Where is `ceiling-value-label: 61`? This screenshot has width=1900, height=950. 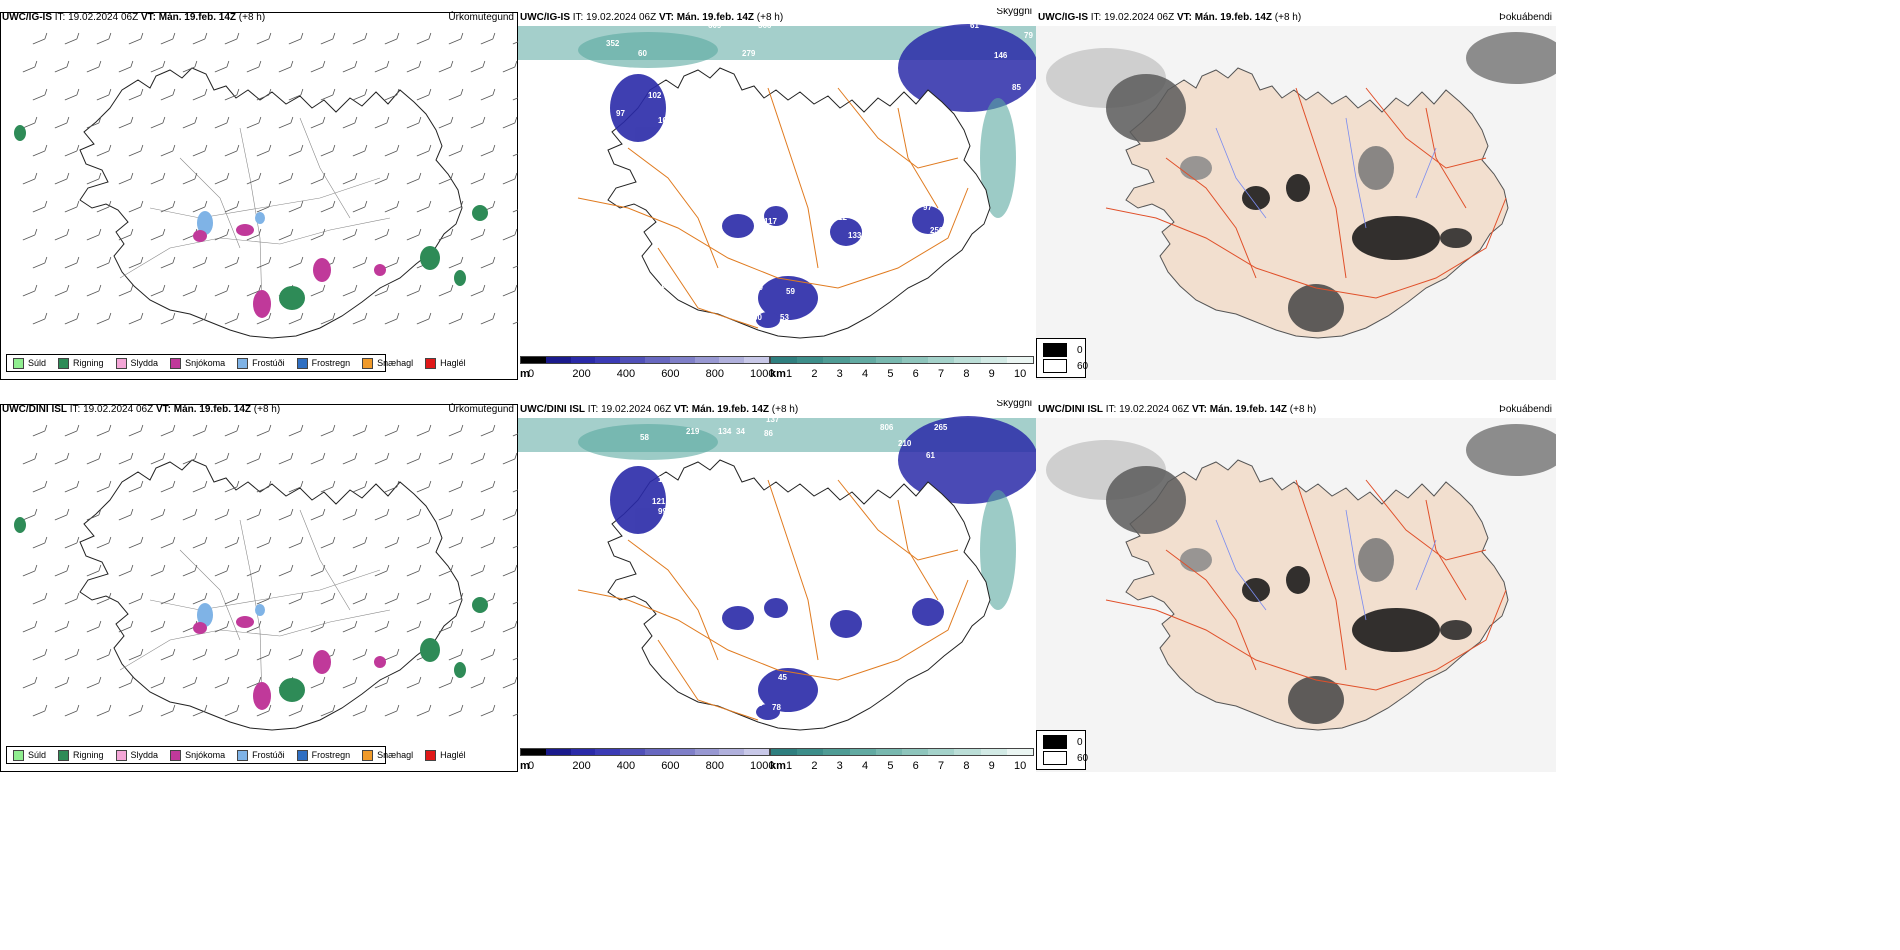 ceiling-value-label: 61 is located at coordinates (974, 25).